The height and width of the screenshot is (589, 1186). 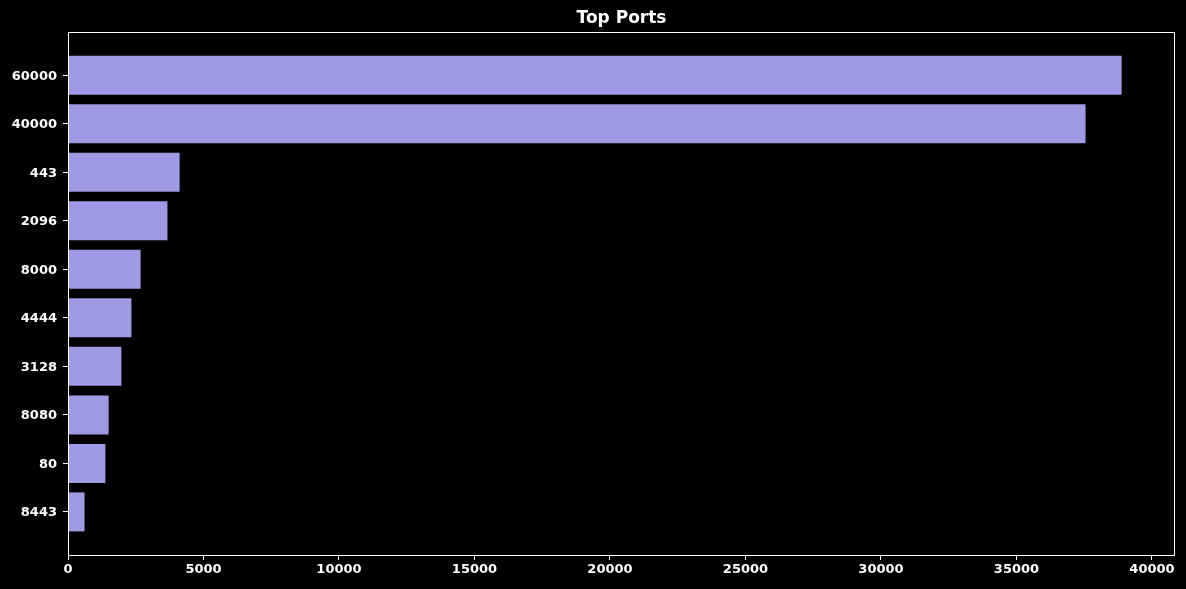 What do you see at coordinates (47, 463) in the screenshot?
I see `y-tick-label: 80` at bounding box center [47, 463].